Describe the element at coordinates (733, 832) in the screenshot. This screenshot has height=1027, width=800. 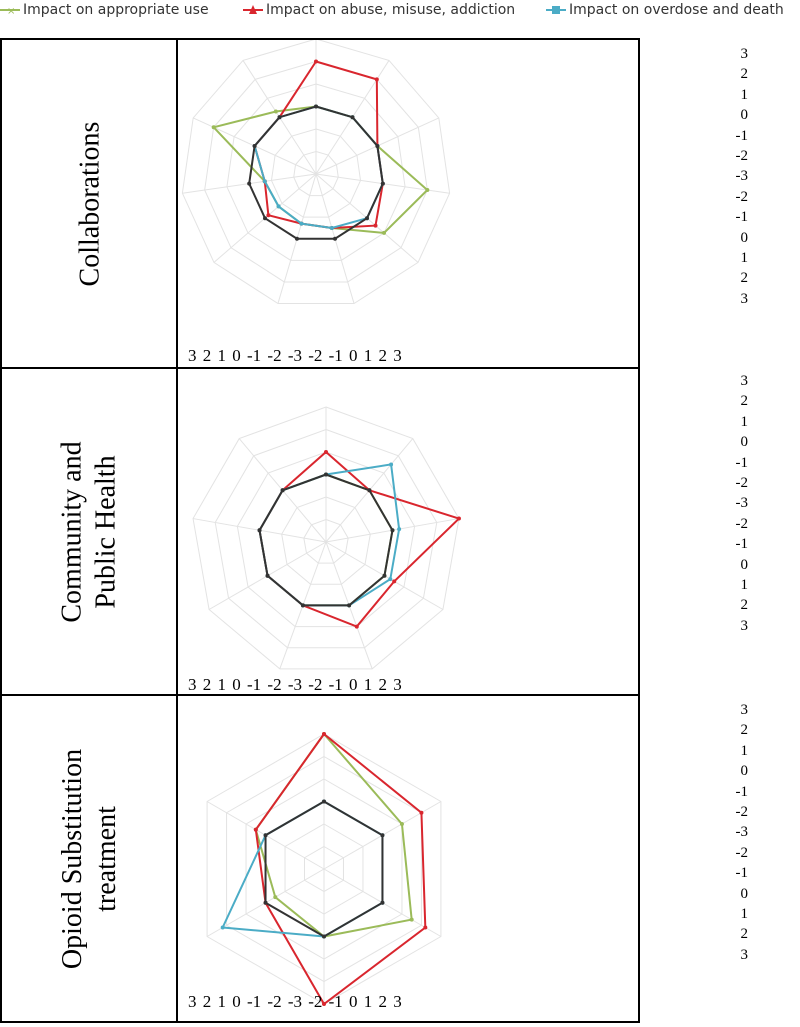
I see `vertical-tick-labels: 3 2 1 0 -1 -2 -3 -2 -1 0 1 2 3` at that location.